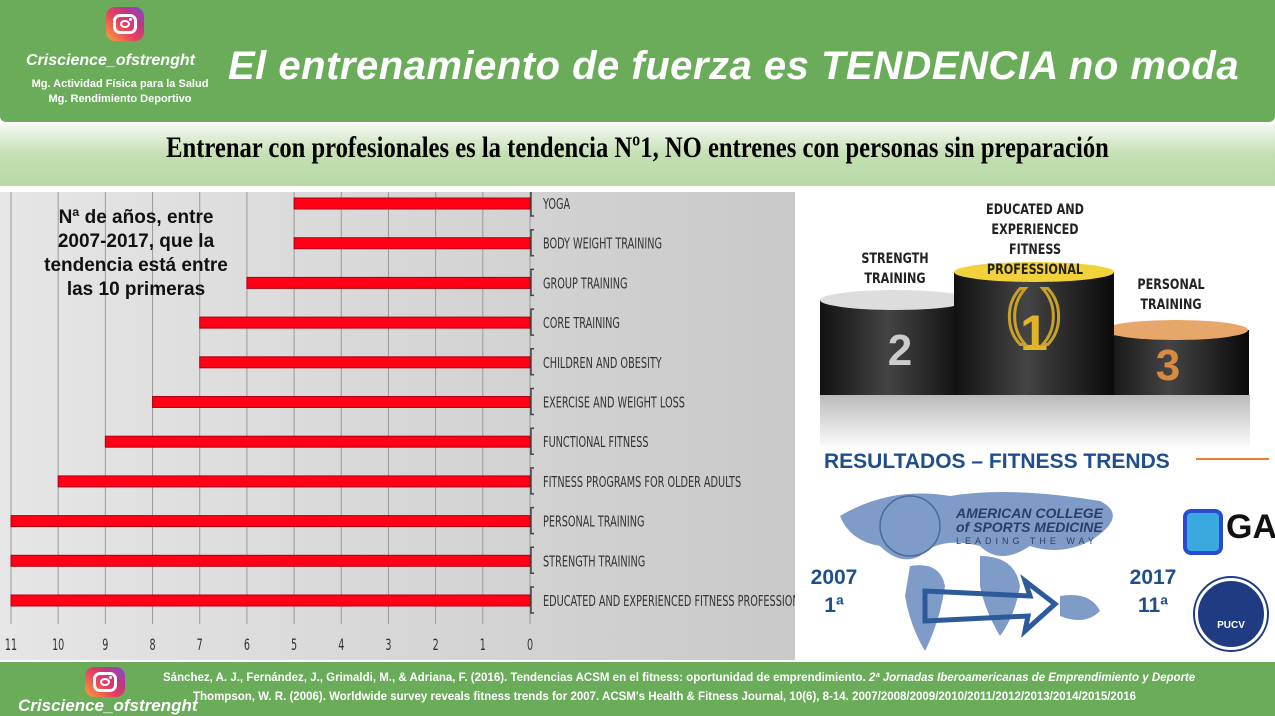 Image resolution: width=1275 pixels, height=716 pixels. Describe the element at coordinates (200, 646) in the screenshot. I see `x-tick-label: 7` at that location.